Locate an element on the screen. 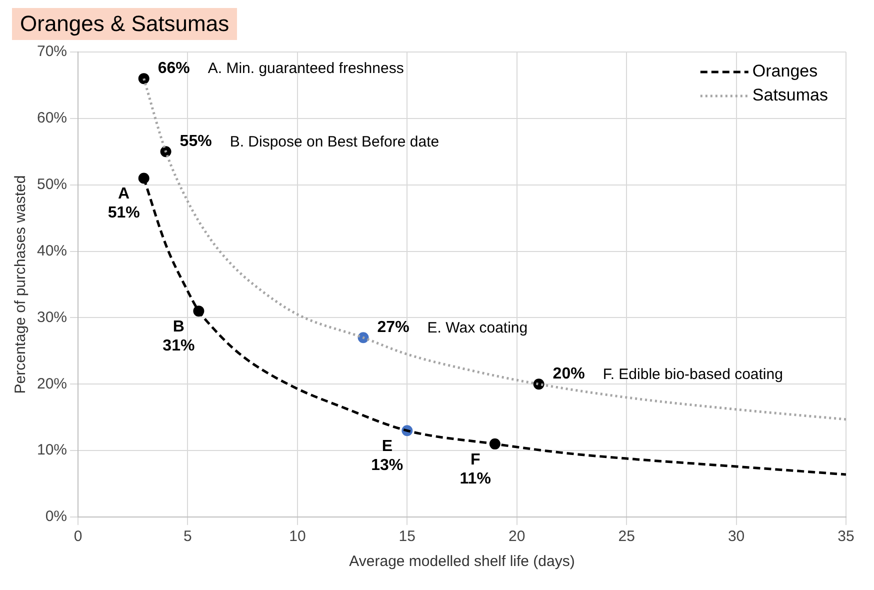 This screenshot has width=874, height=590. x-tick-label: 35 is located at coordinates (846, 537).